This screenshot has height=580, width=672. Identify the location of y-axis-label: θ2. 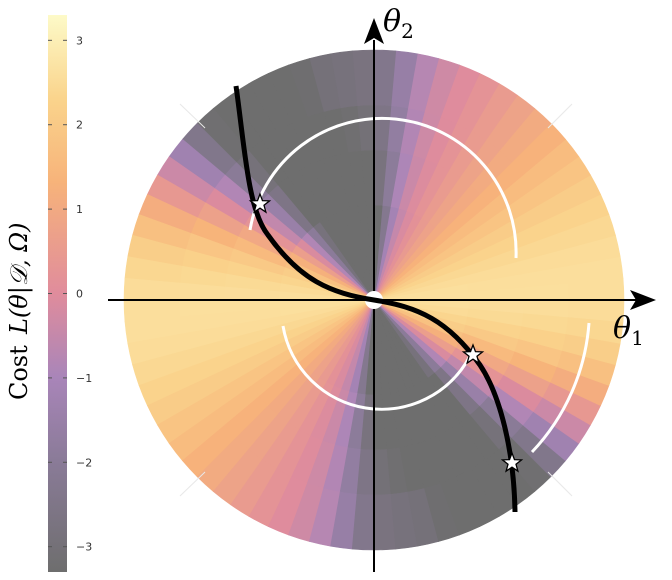
(398, 23).